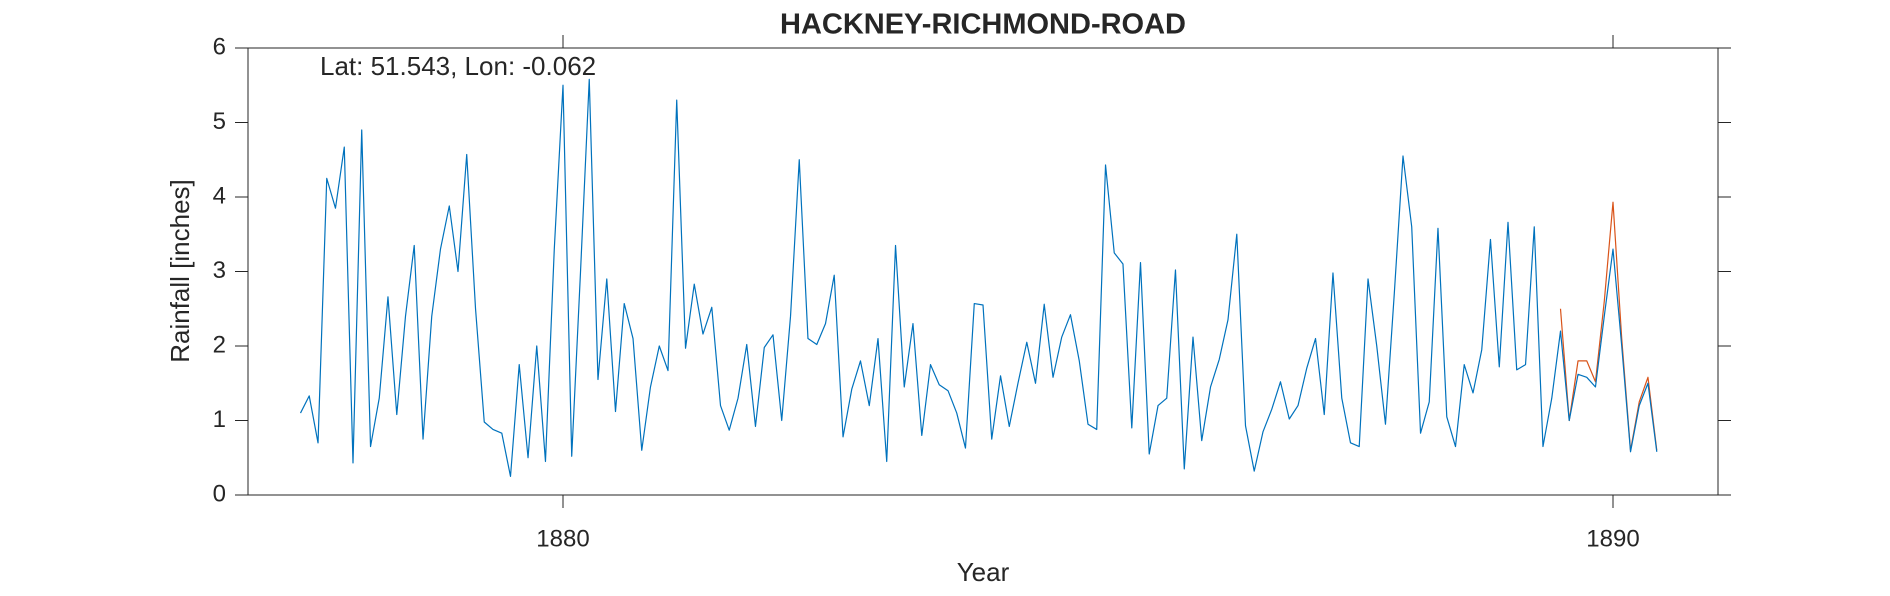 Image resolution: width=1890 pixels, height=596 pixels. I want to click on y-tick-label: 2, so click(219, 344).